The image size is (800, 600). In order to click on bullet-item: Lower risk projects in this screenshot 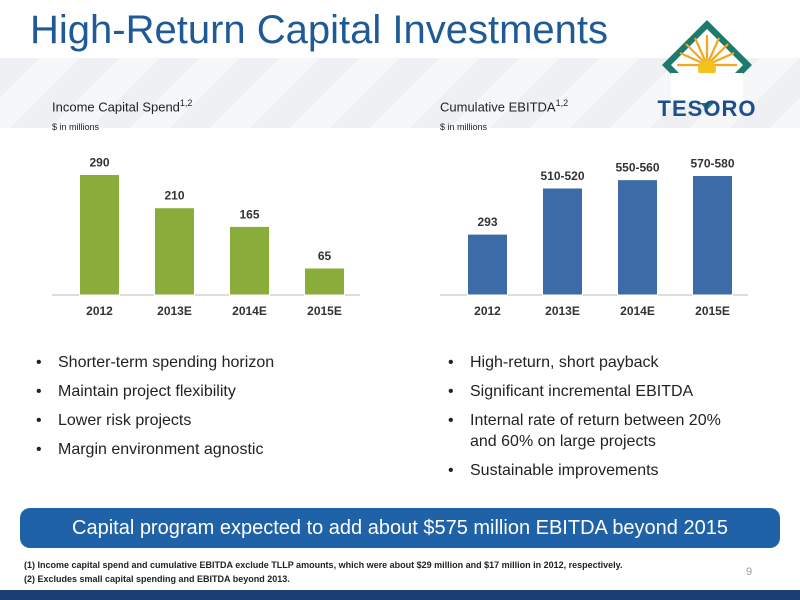, I will do `click(212, 420)`.